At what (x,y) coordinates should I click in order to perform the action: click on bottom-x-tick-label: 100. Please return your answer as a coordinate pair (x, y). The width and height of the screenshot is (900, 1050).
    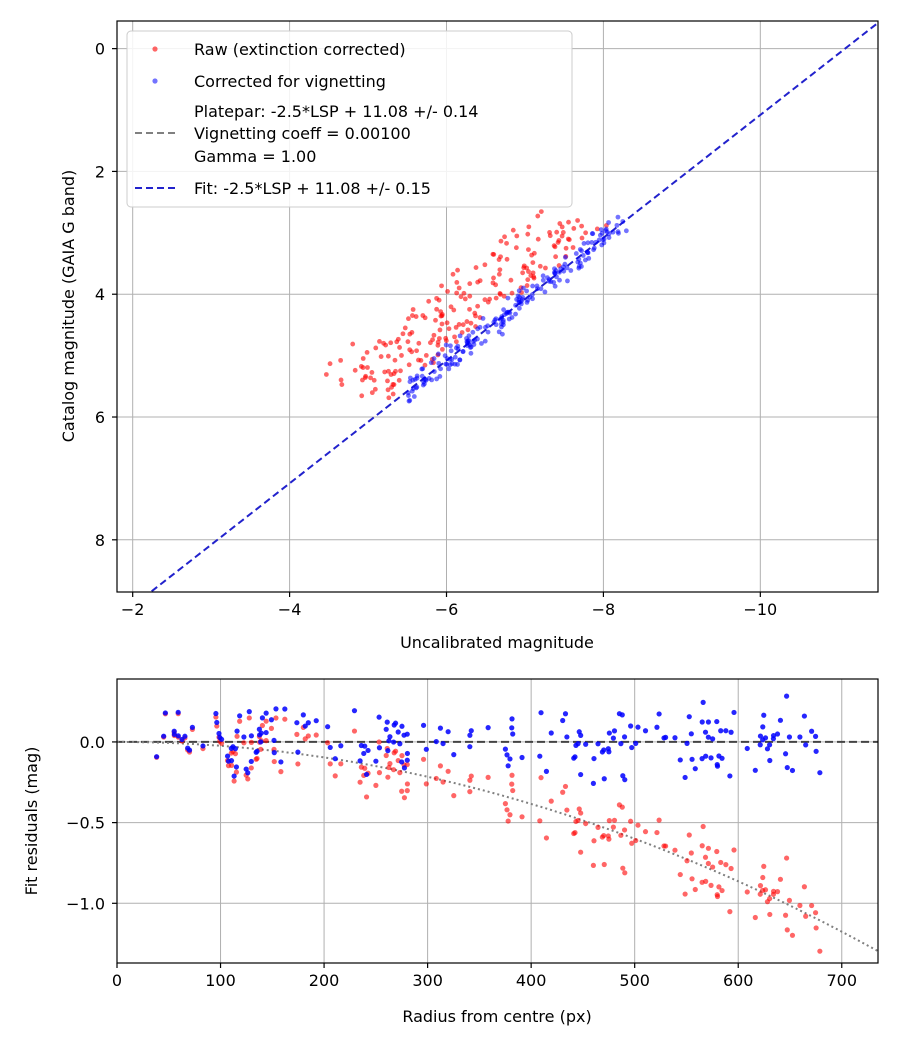
    Looking at the image, I should click on (220, 980).